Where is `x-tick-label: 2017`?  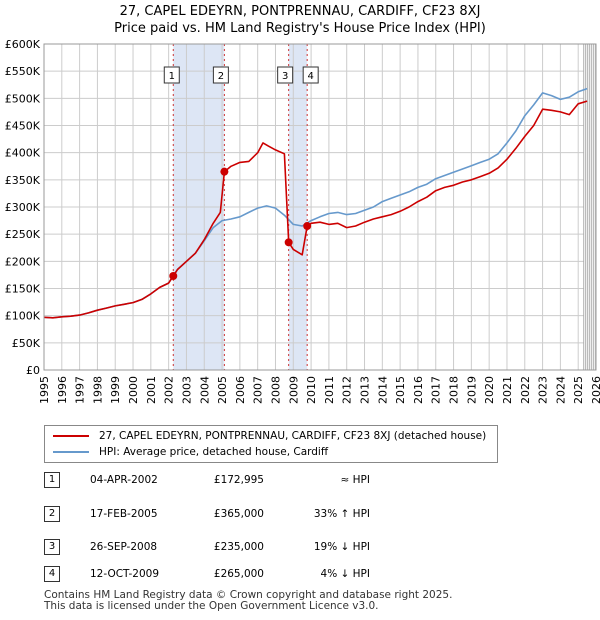 x-tick-label: 2017 is located at coordinates (436, 390).